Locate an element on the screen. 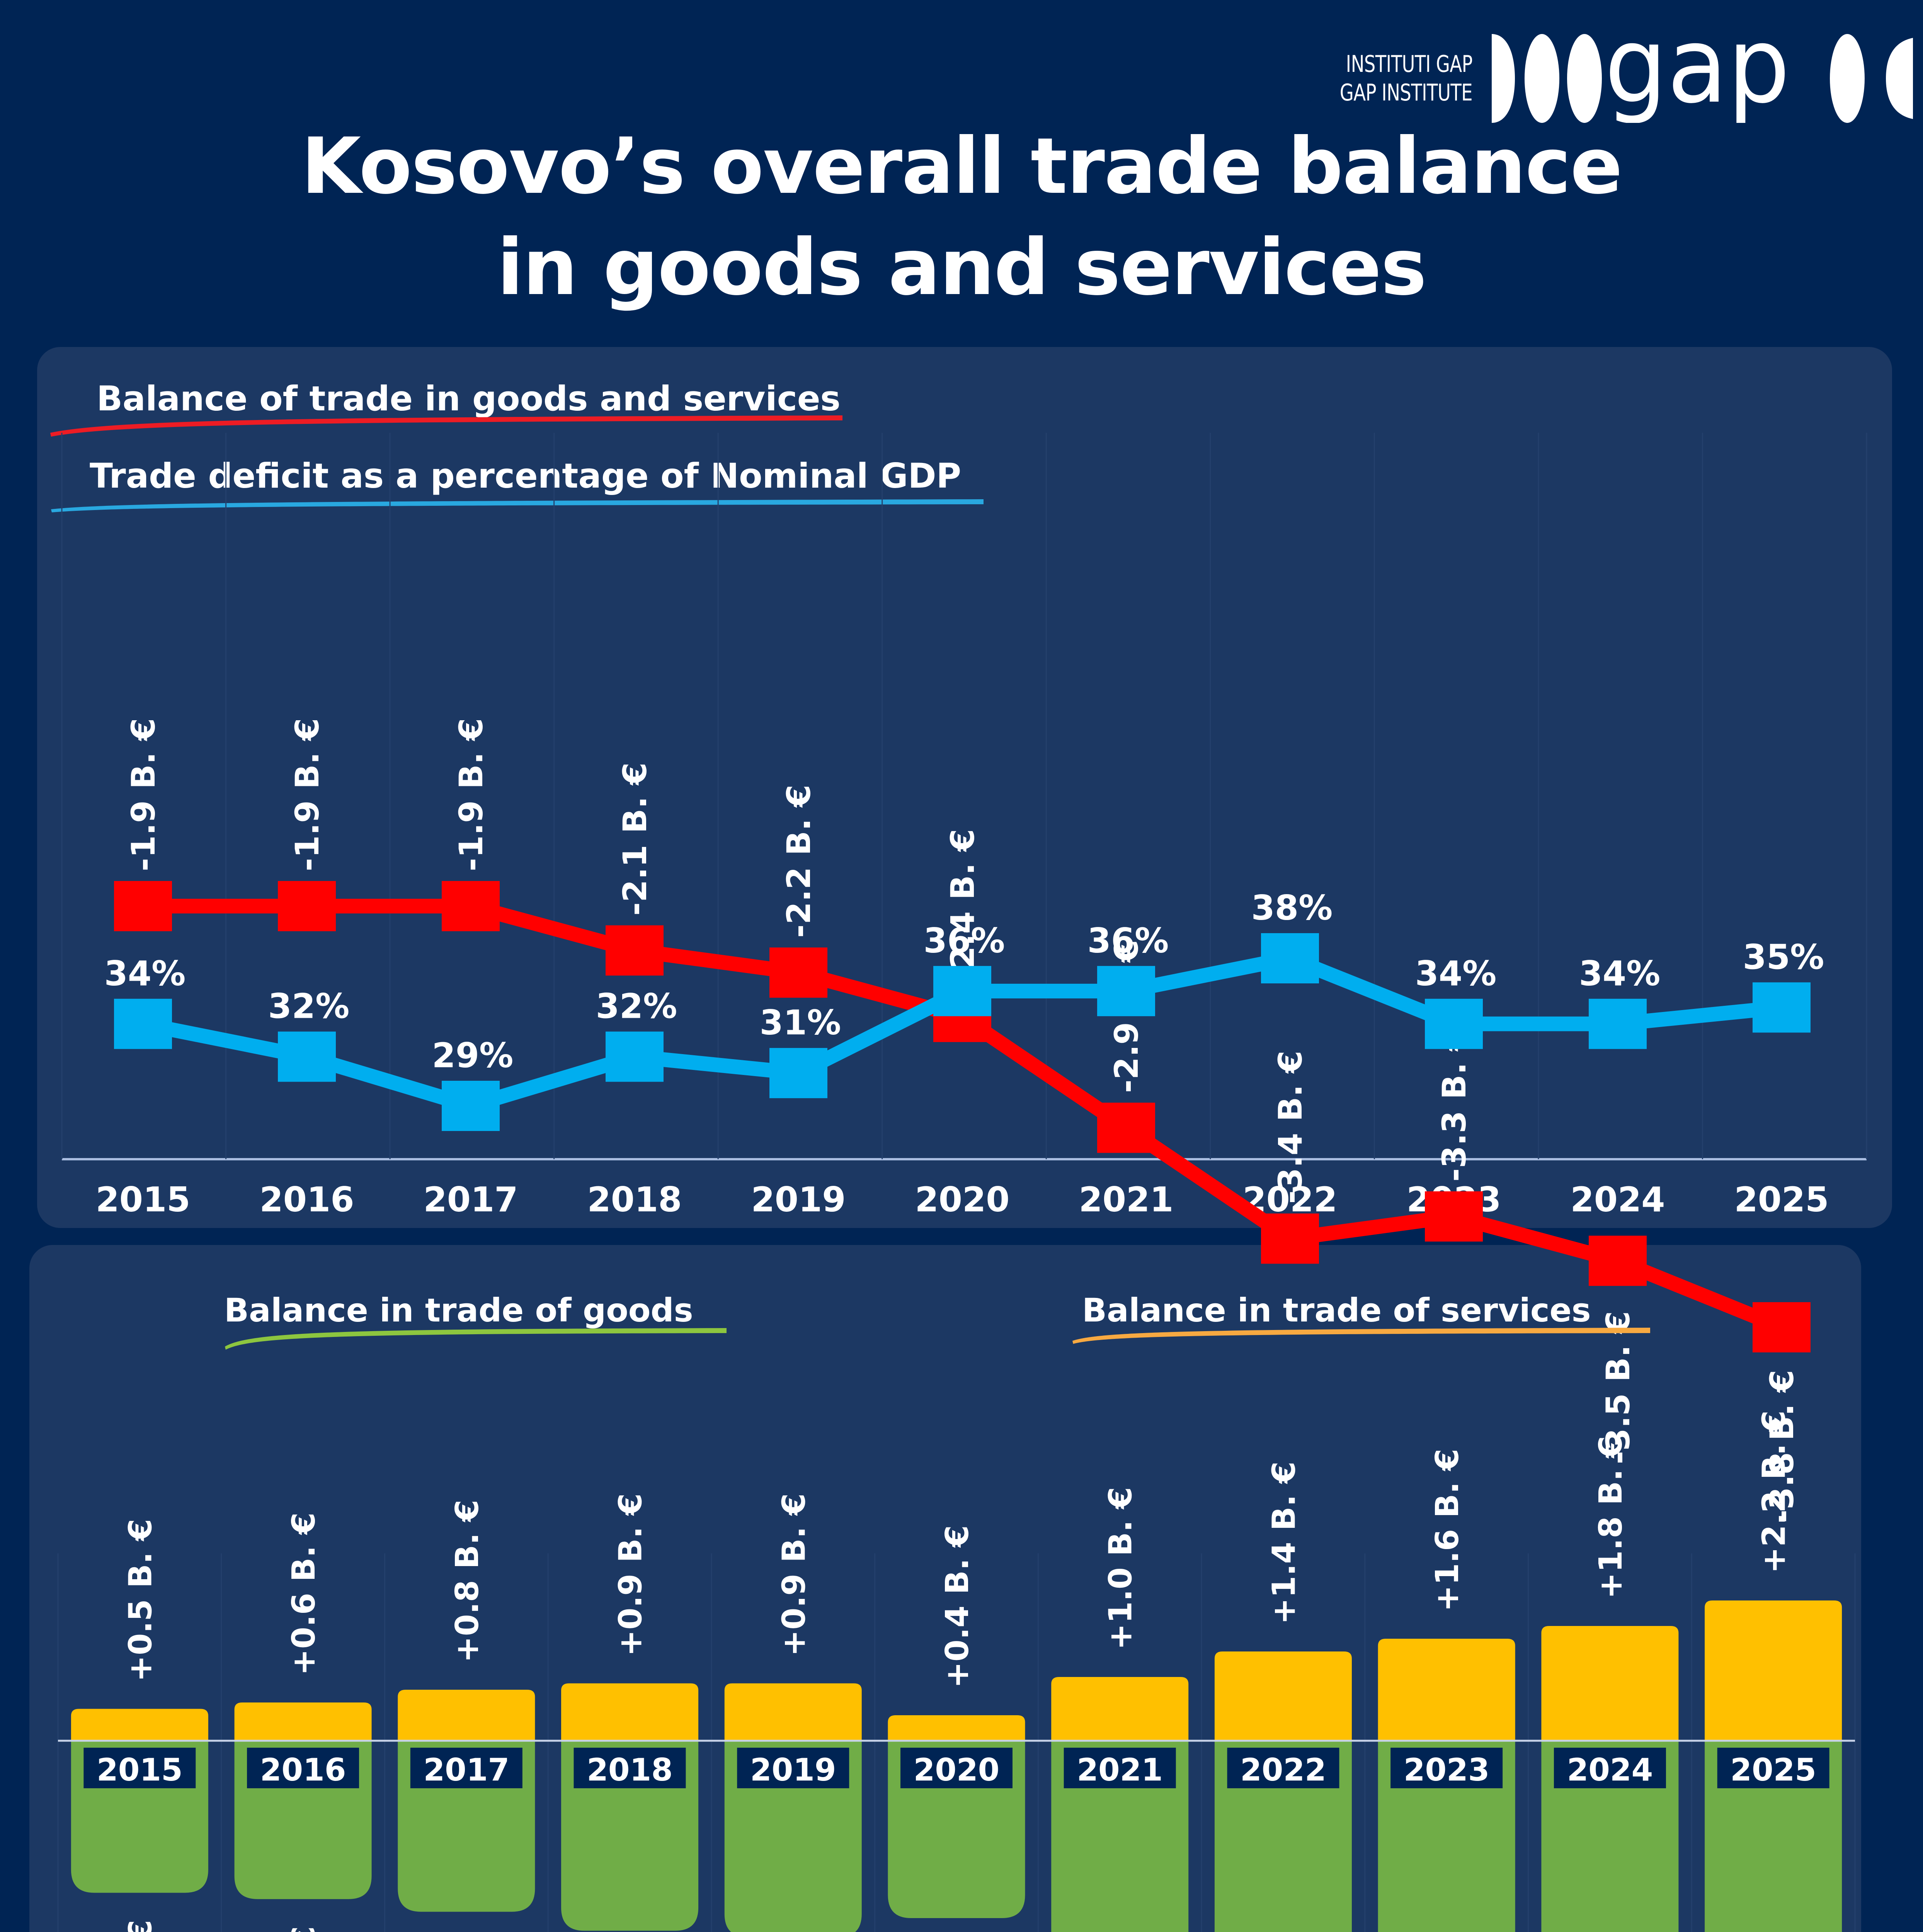 The width and height of the screenshot is (1923, 1932). legend-total-underline is located at coordinates (446, 426).